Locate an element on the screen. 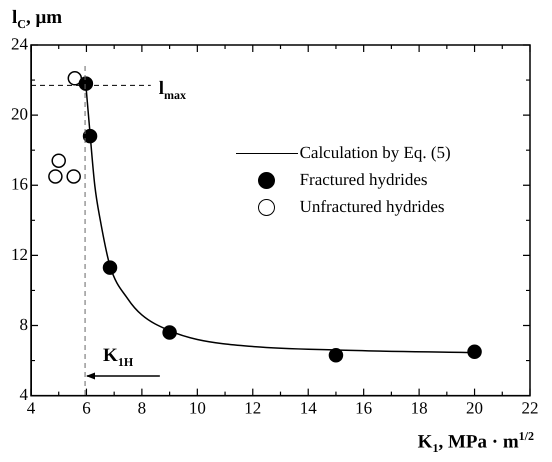 The image size is (552, 462). legend-label: Unfractured hydrides is located at coordinates (372, 207).